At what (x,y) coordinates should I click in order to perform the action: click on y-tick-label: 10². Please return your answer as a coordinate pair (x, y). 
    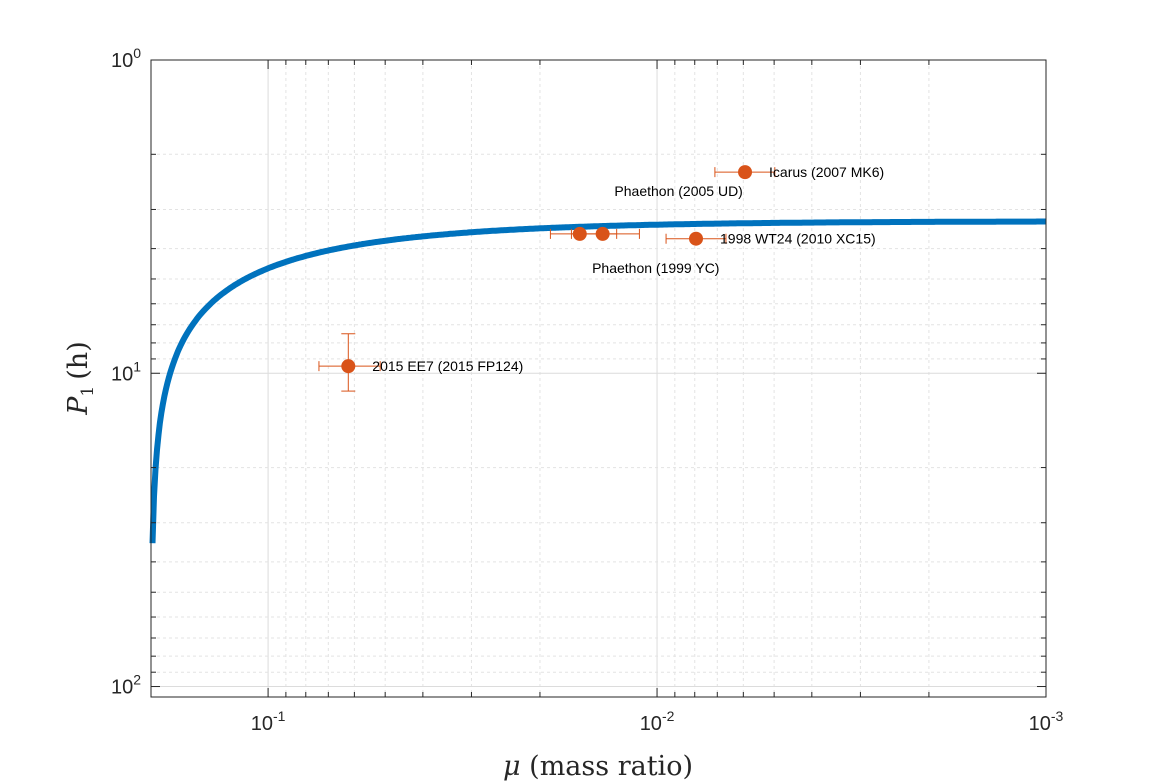
    Looking at the image, I should click on (126, 685).